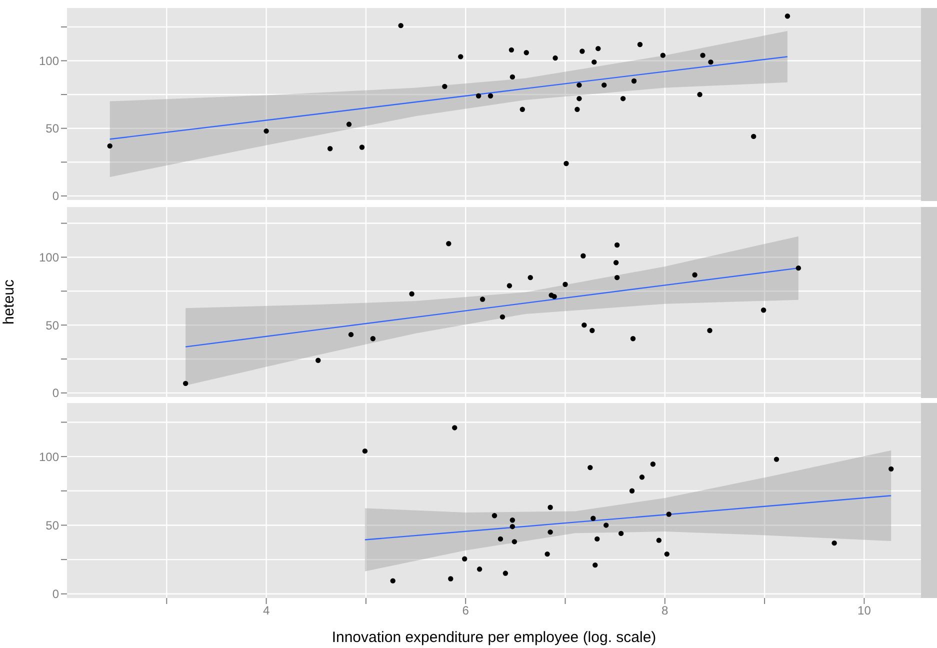  What do you see at coordinates (266, 611) in the screenshot?
I see `x-tick-label: 4` at bounding box center [266, 611].